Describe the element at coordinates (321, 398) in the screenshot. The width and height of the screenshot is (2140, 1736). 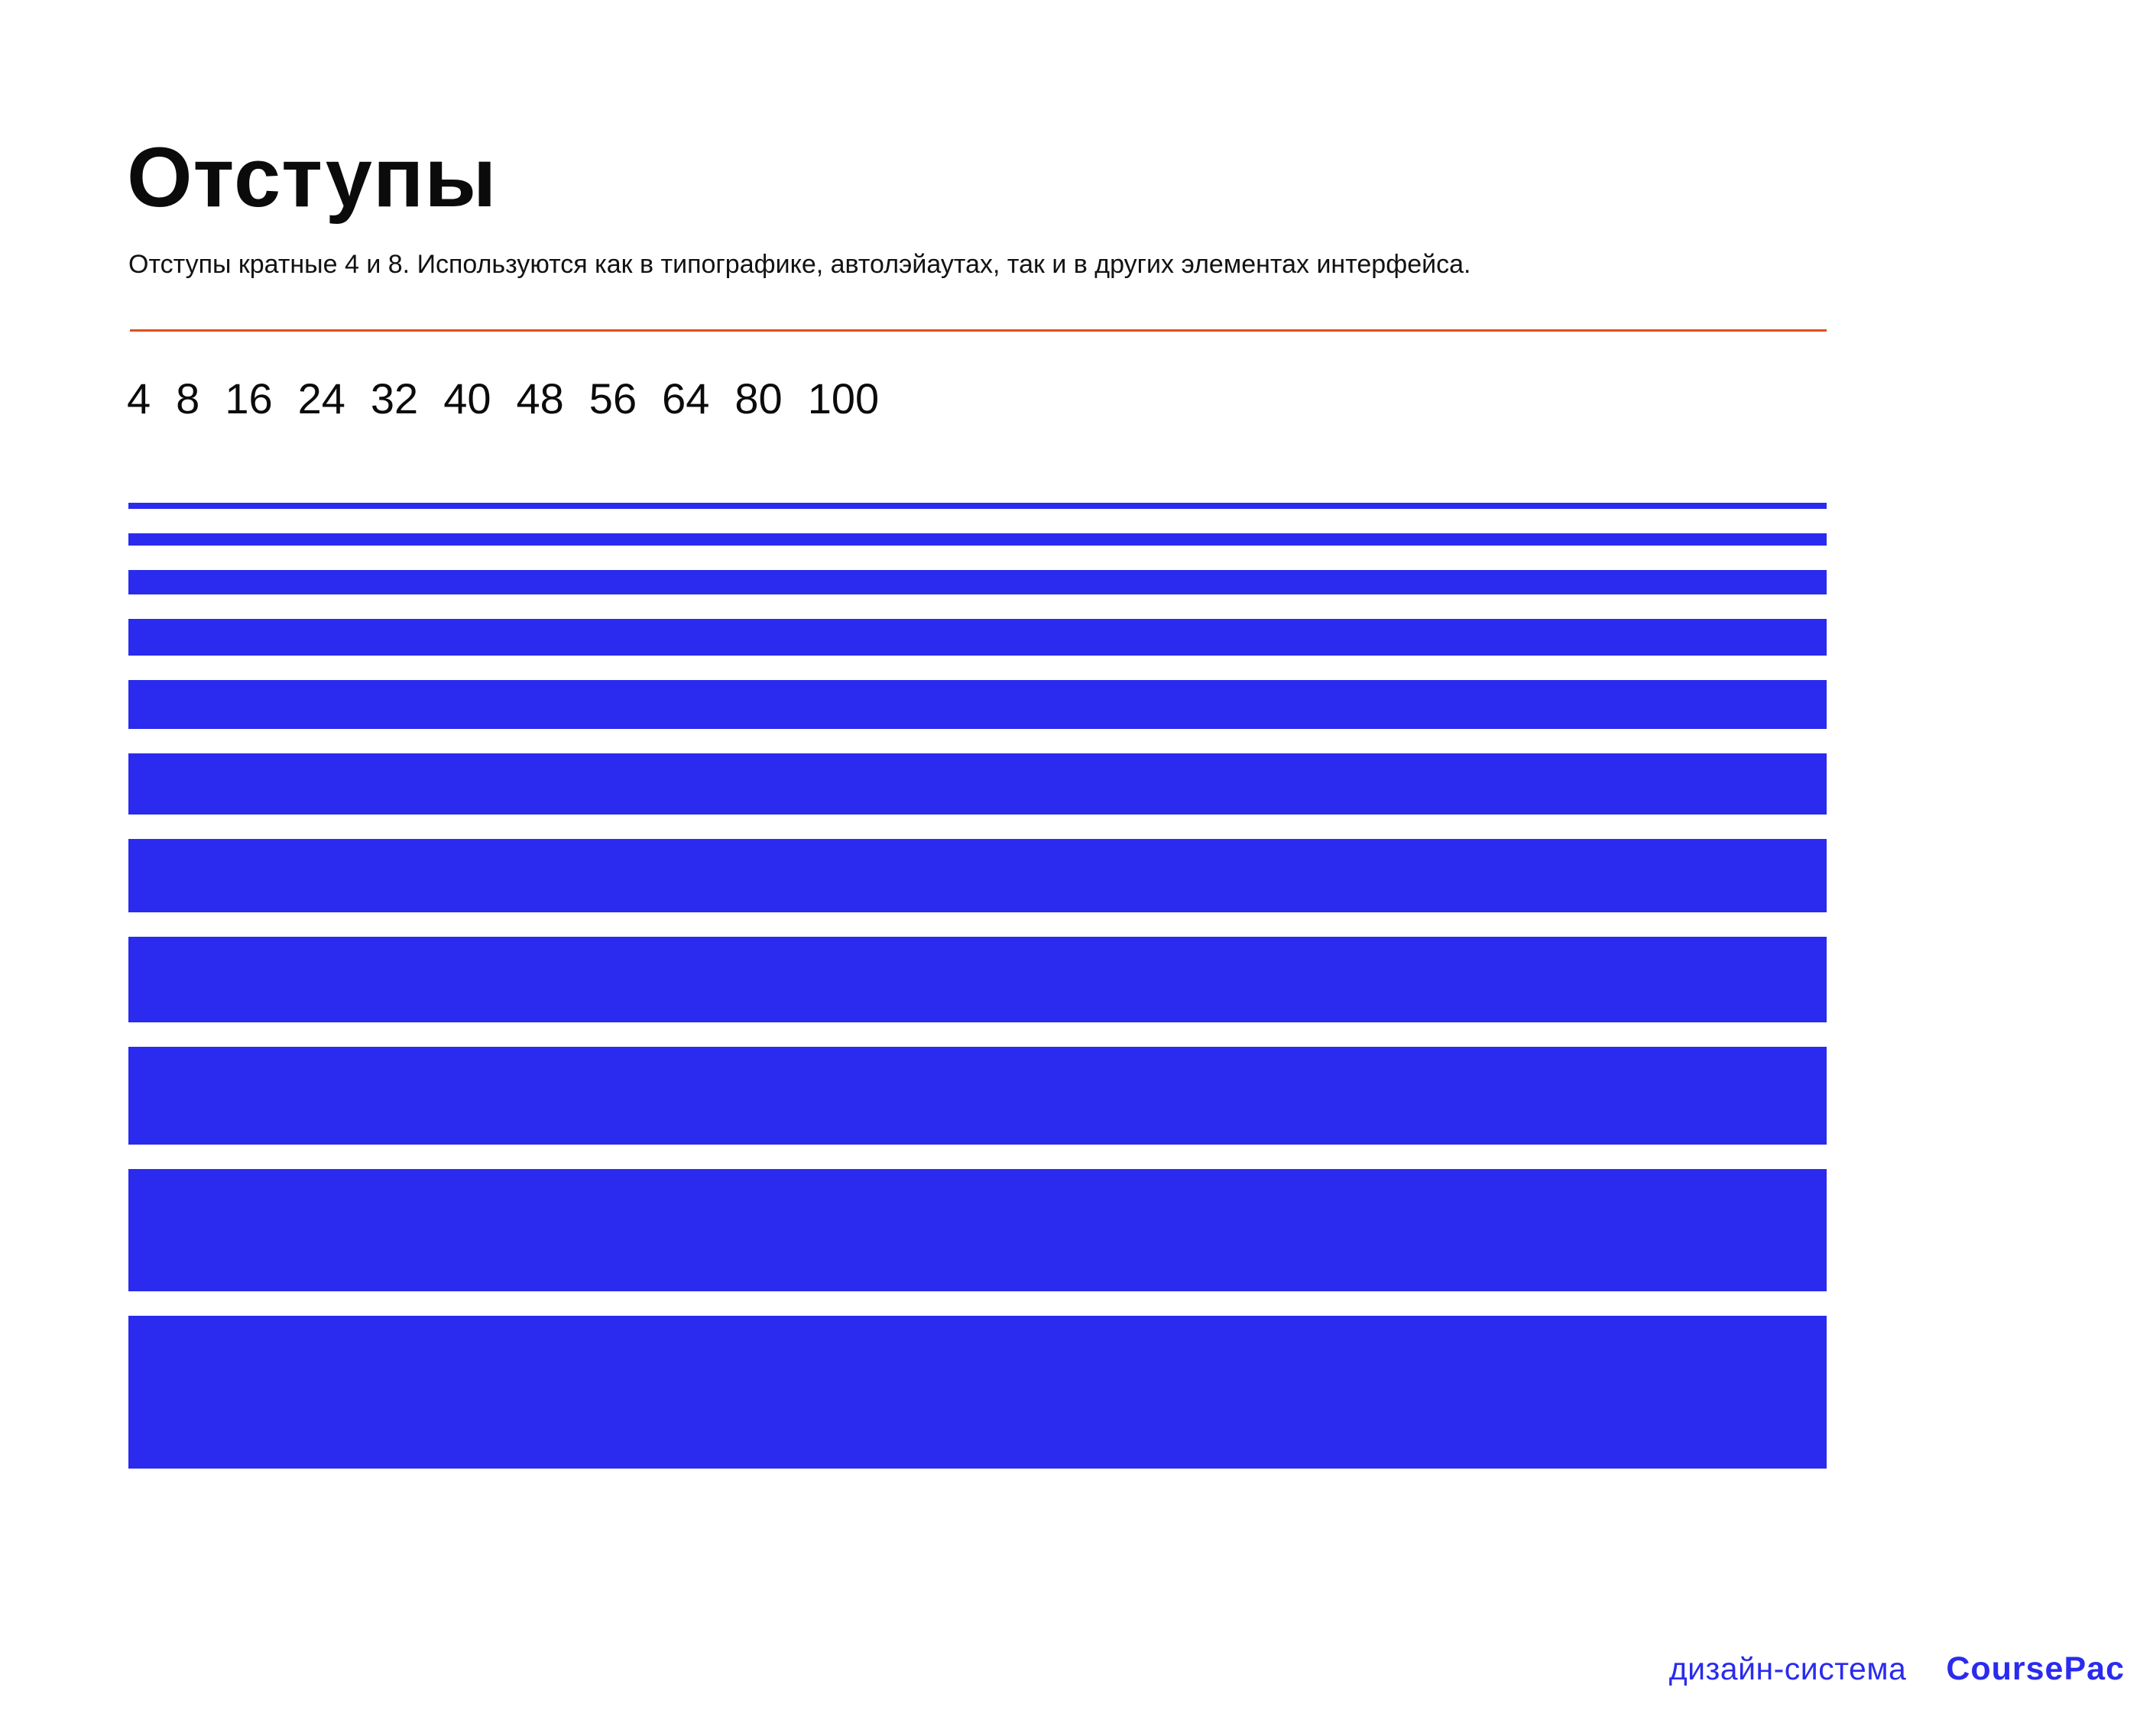
I see `spacing-label: 24` at that location.